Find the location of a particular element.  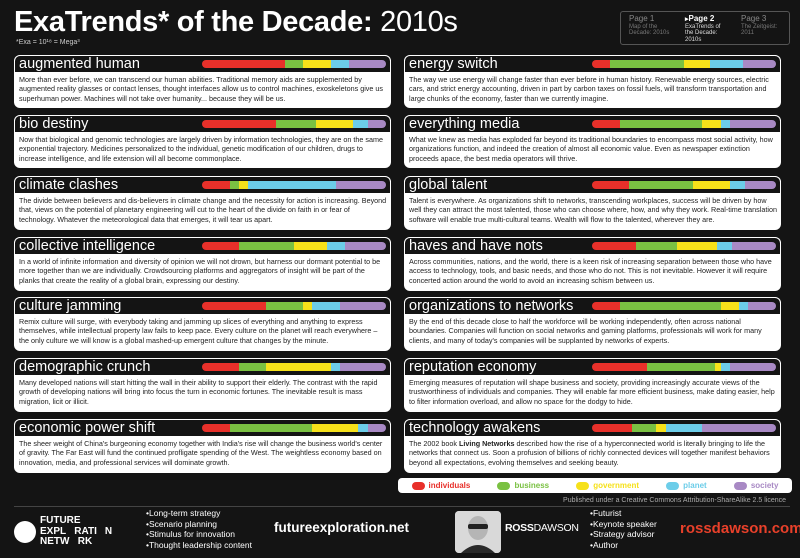

trend-title: haves and have nots is located at coordinates (476, 246).